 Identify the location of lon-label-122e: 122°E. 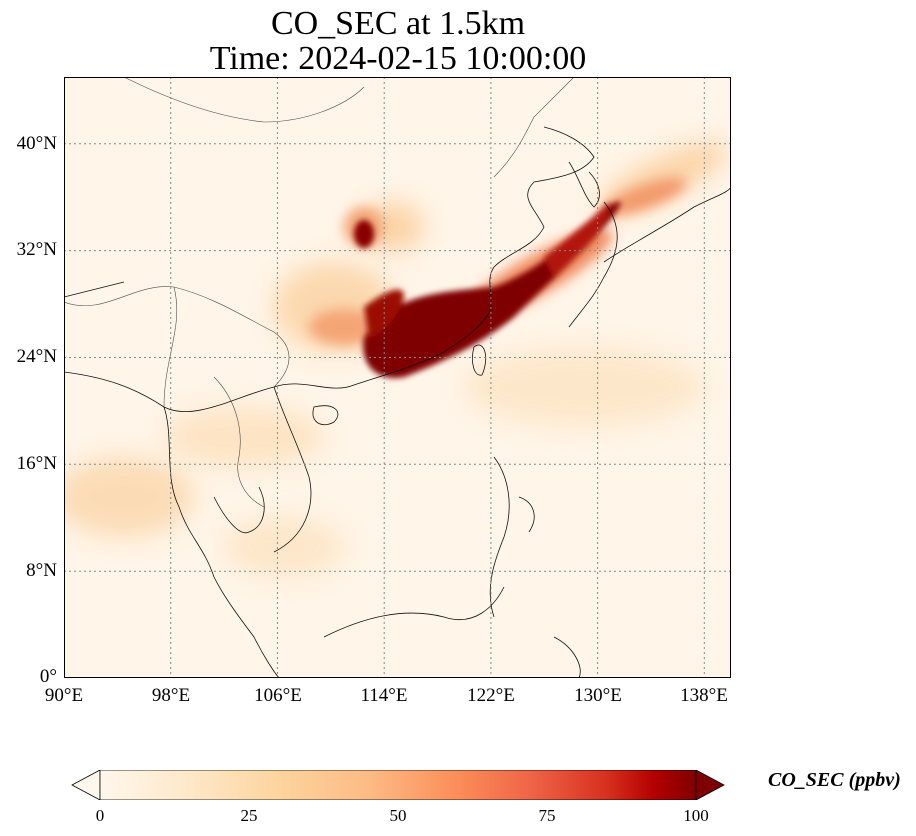
(491, 695).